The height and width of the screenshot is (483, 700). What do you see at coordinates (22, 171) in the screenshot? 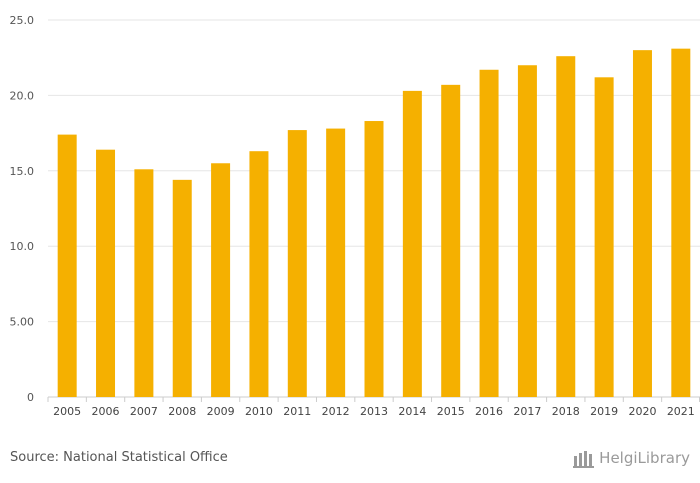
I see `y-tick-label: 15.0` at bounding box center [22, 171].